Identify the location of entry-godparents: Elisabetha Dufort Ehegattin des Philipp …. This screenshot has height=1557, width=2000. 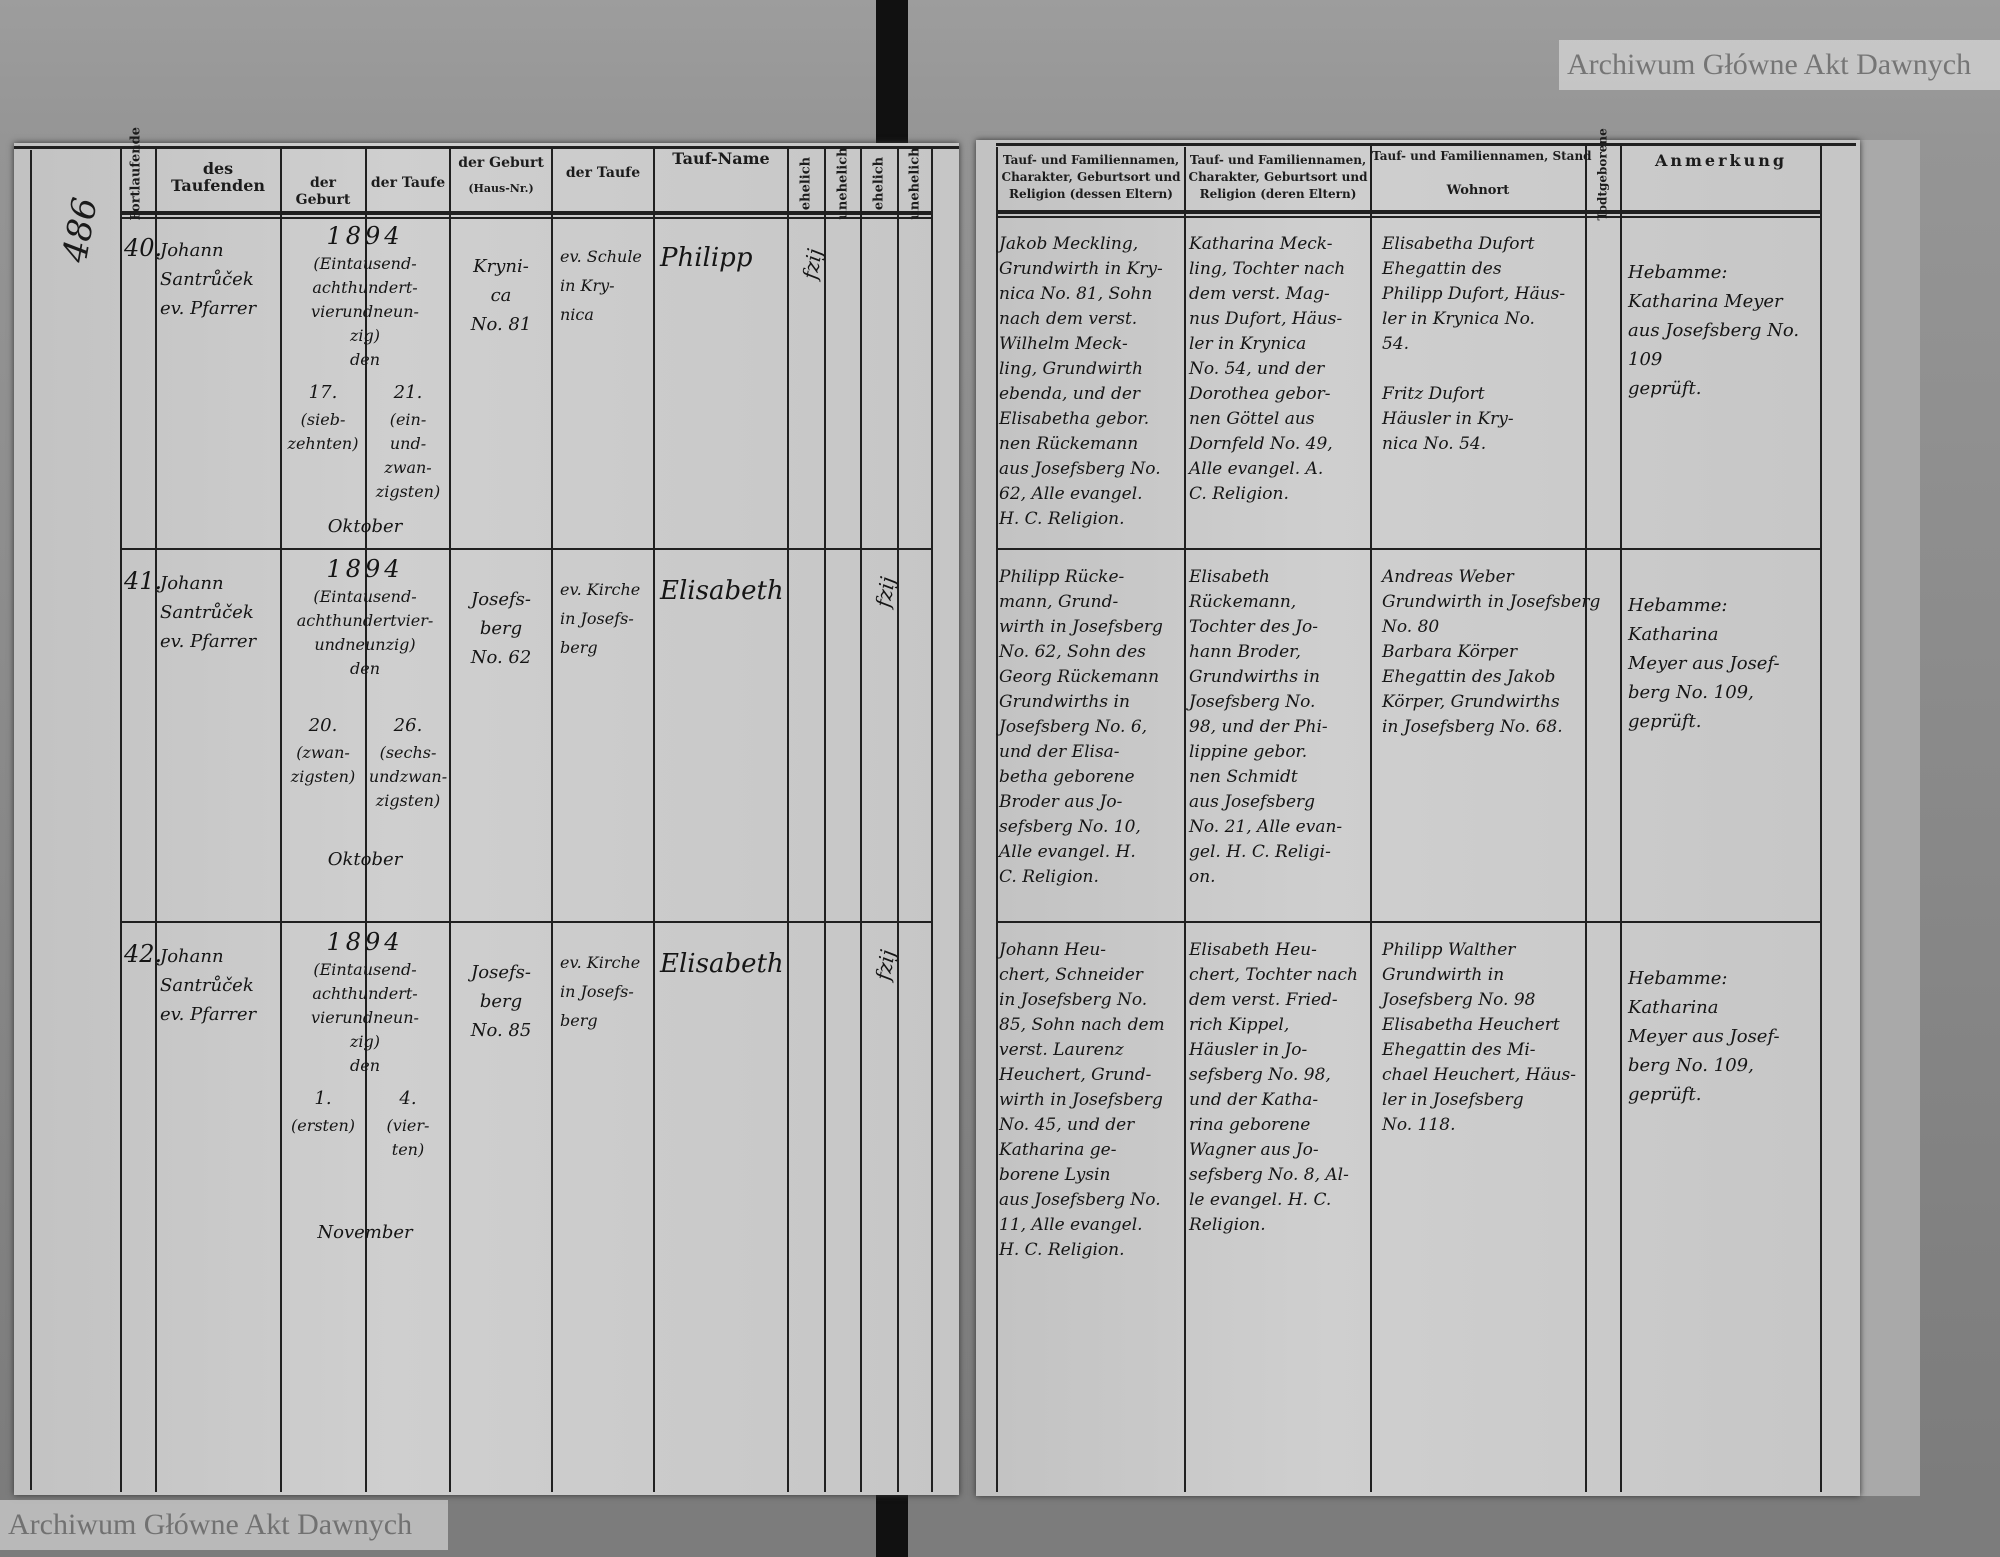
(1474, 344).